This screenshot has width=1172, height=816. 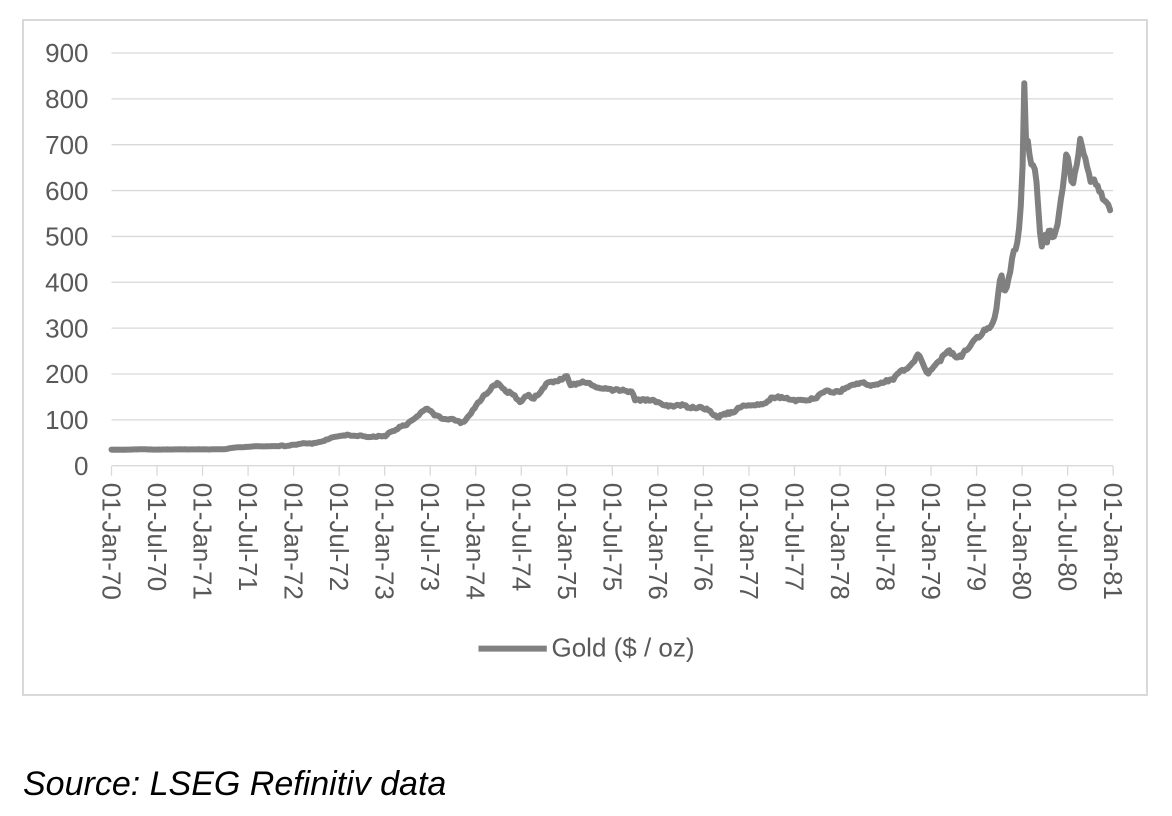 What do you see at coordinates (339, 537) in the screenshot?
I see `svg-text: 01-Jul-72` at bounding box center [339, 537].